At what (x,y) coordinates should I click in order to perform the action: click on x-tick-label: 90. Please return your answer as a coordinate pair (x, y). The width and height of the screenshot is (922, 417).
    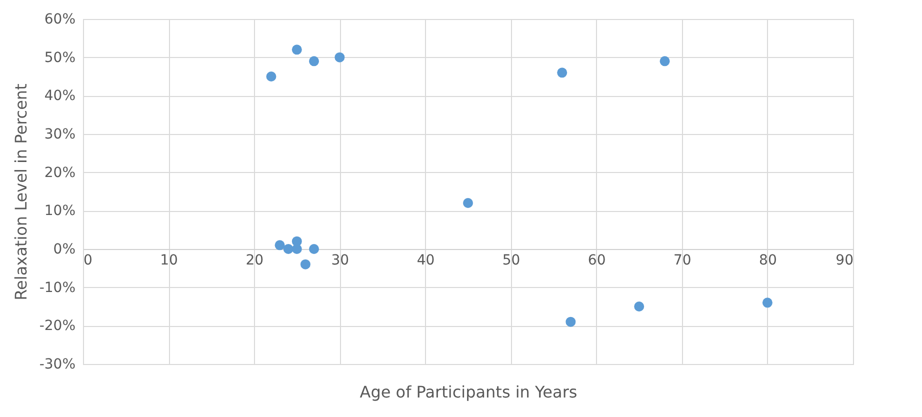
    Looking at the image, I should click on (845, 260).